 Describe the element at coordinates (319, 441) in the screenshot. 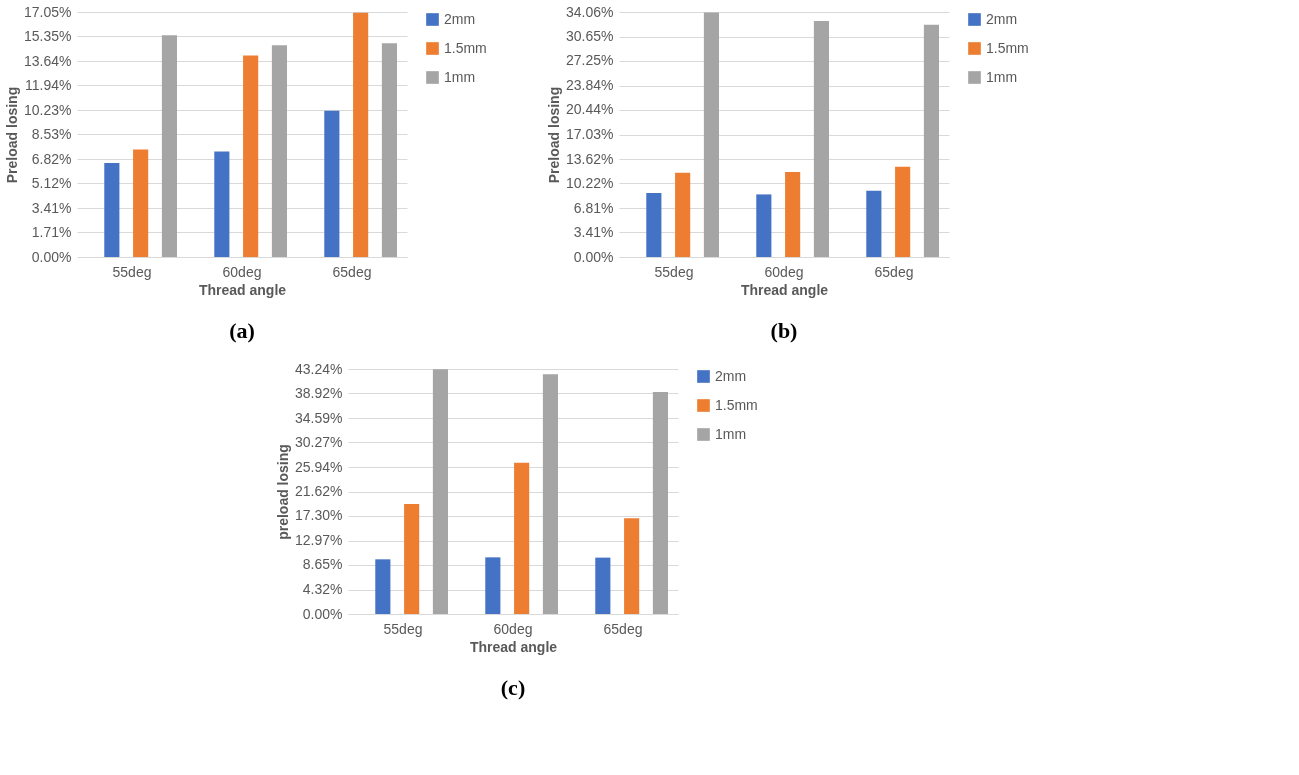

I see `y-tick-label: 30.27%` at that location.